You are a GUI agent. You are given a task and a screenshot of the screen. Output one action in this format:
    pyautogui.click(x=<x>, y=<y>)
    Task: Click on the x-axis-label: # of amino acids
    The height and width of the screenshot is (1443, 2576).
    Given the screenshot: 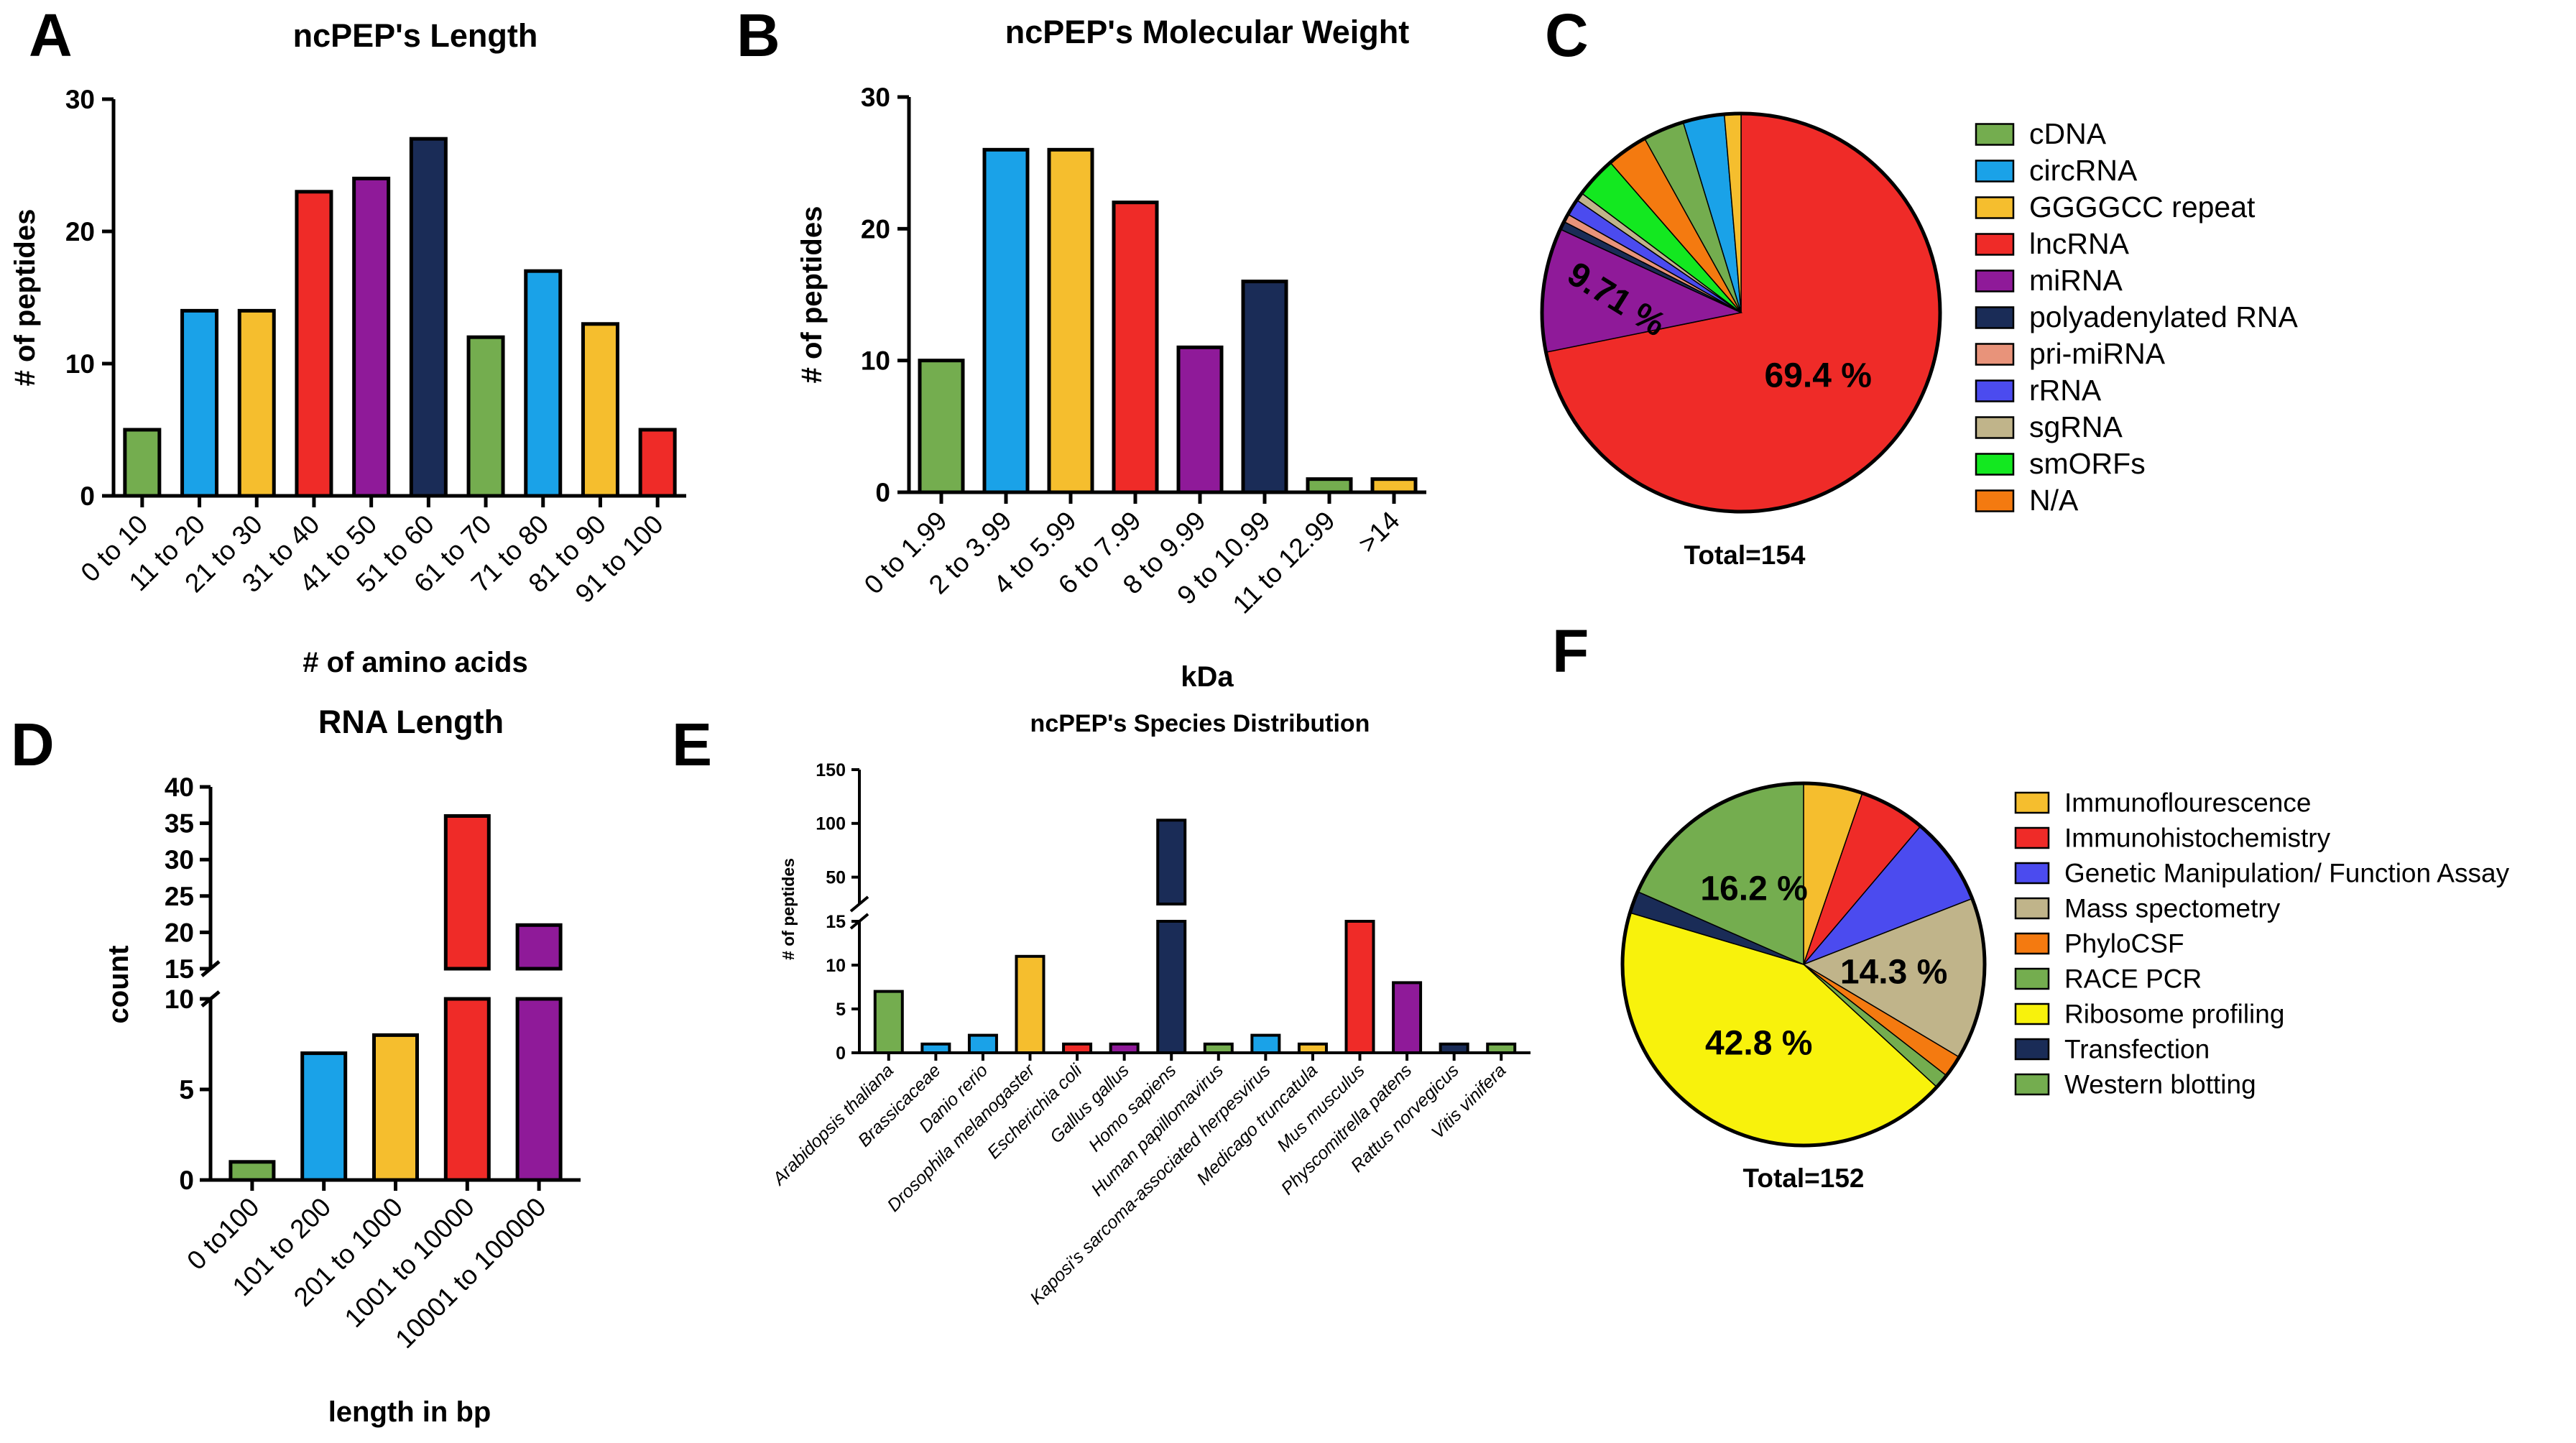 What is the action you would take?
    pyautogui.click(x=415, y=662)
    